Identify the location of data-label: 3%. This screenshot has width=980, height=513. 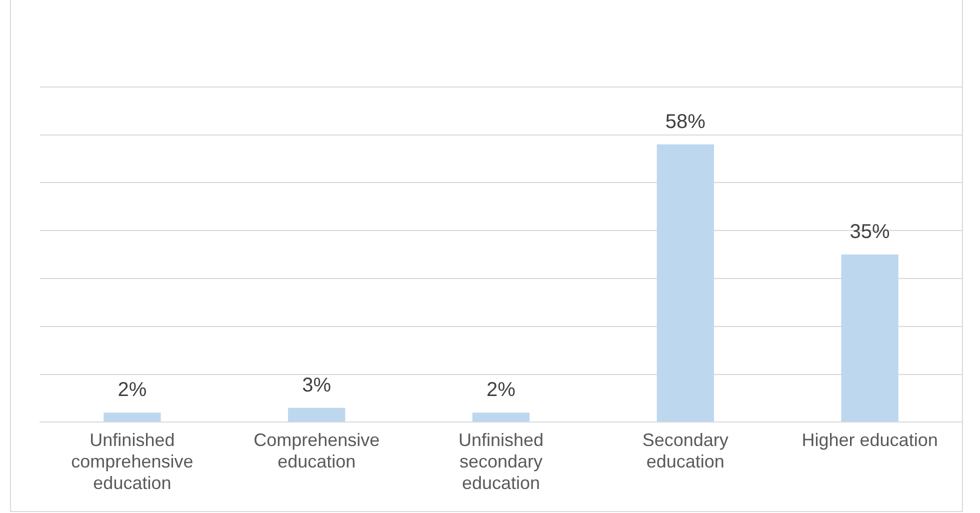
(317, 385).